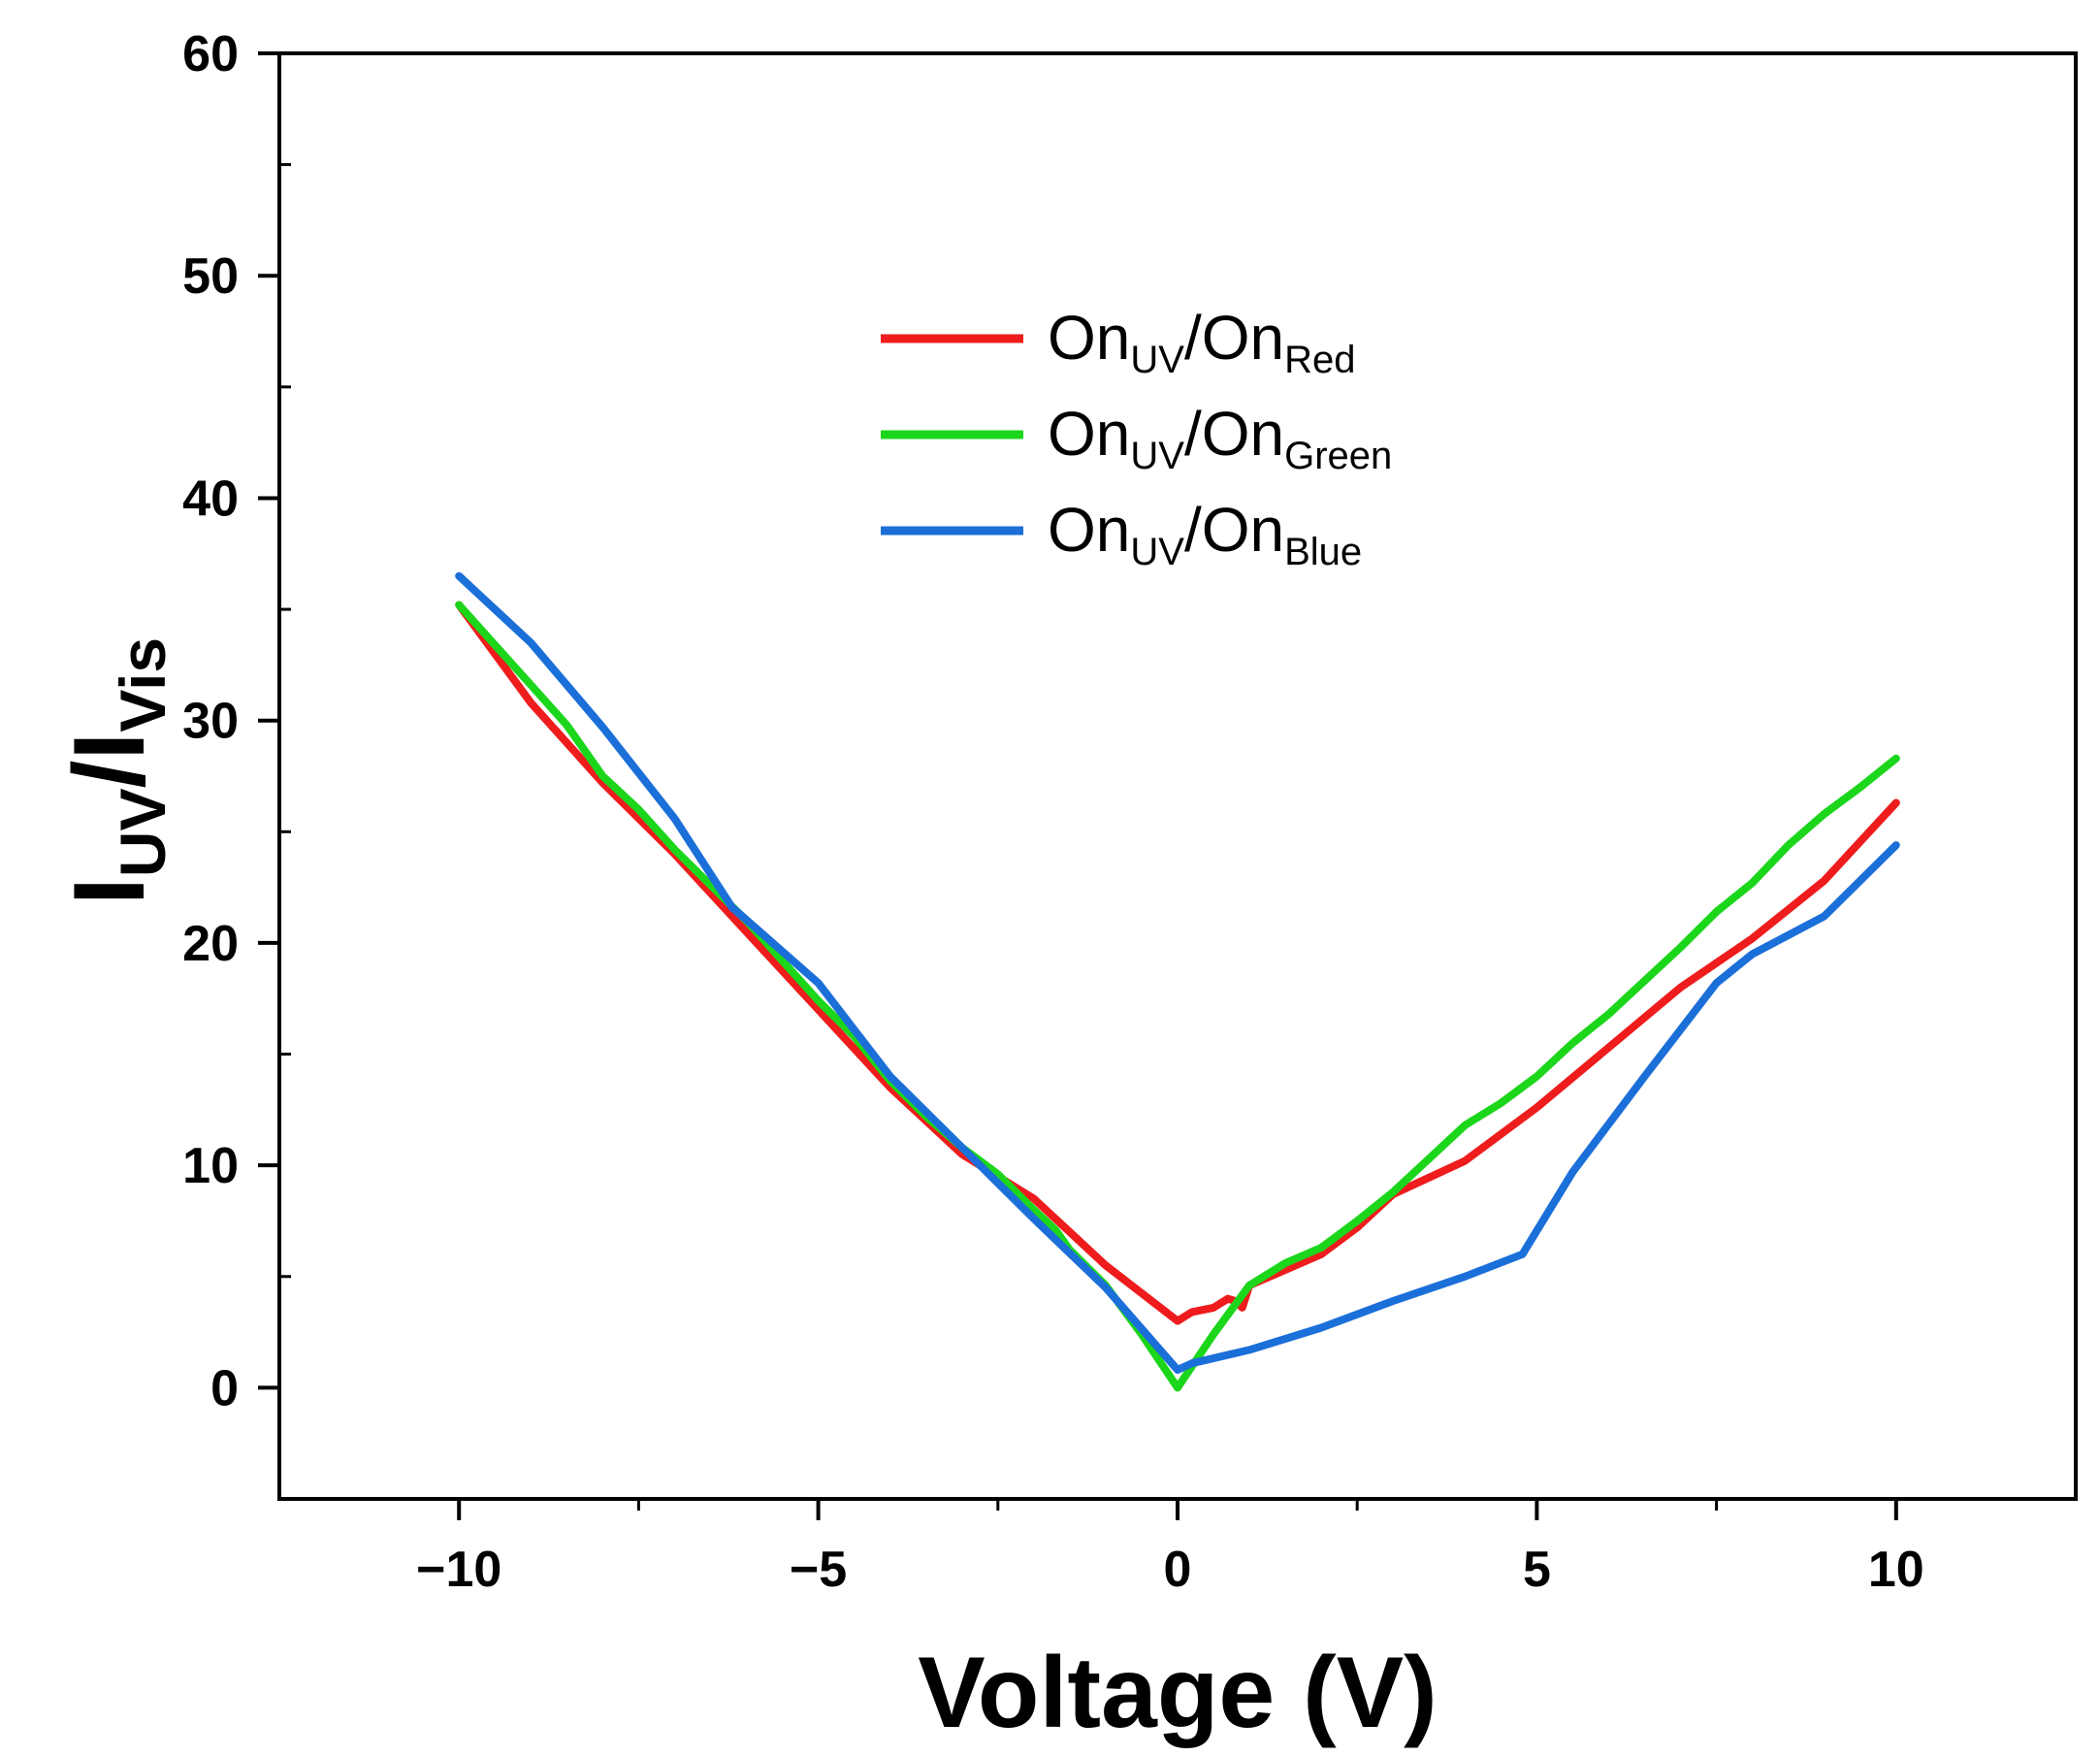  What do you see at coordinates (210, 722) in the screenshot?
I see `y-tick-label: 30` at bounding box center [210, 722].